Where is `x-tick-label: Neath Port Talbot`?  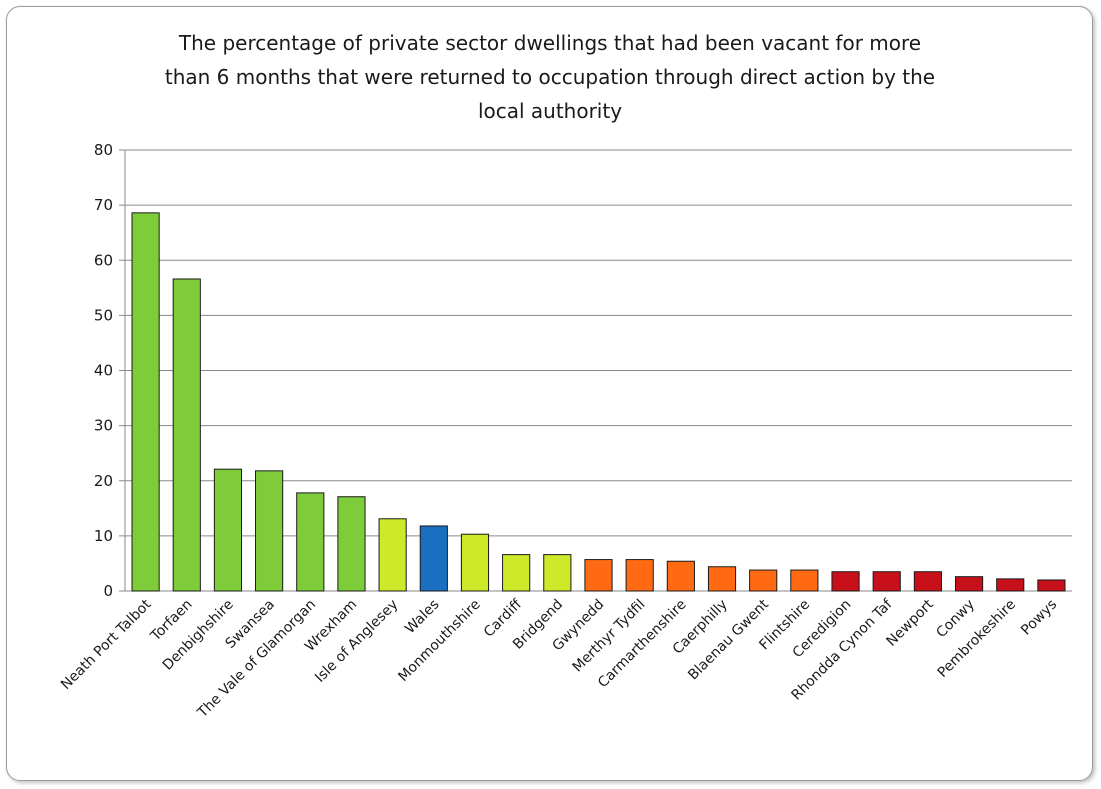
x-tick-label: Neath Port Talbot is located at coordinates (106, 644).